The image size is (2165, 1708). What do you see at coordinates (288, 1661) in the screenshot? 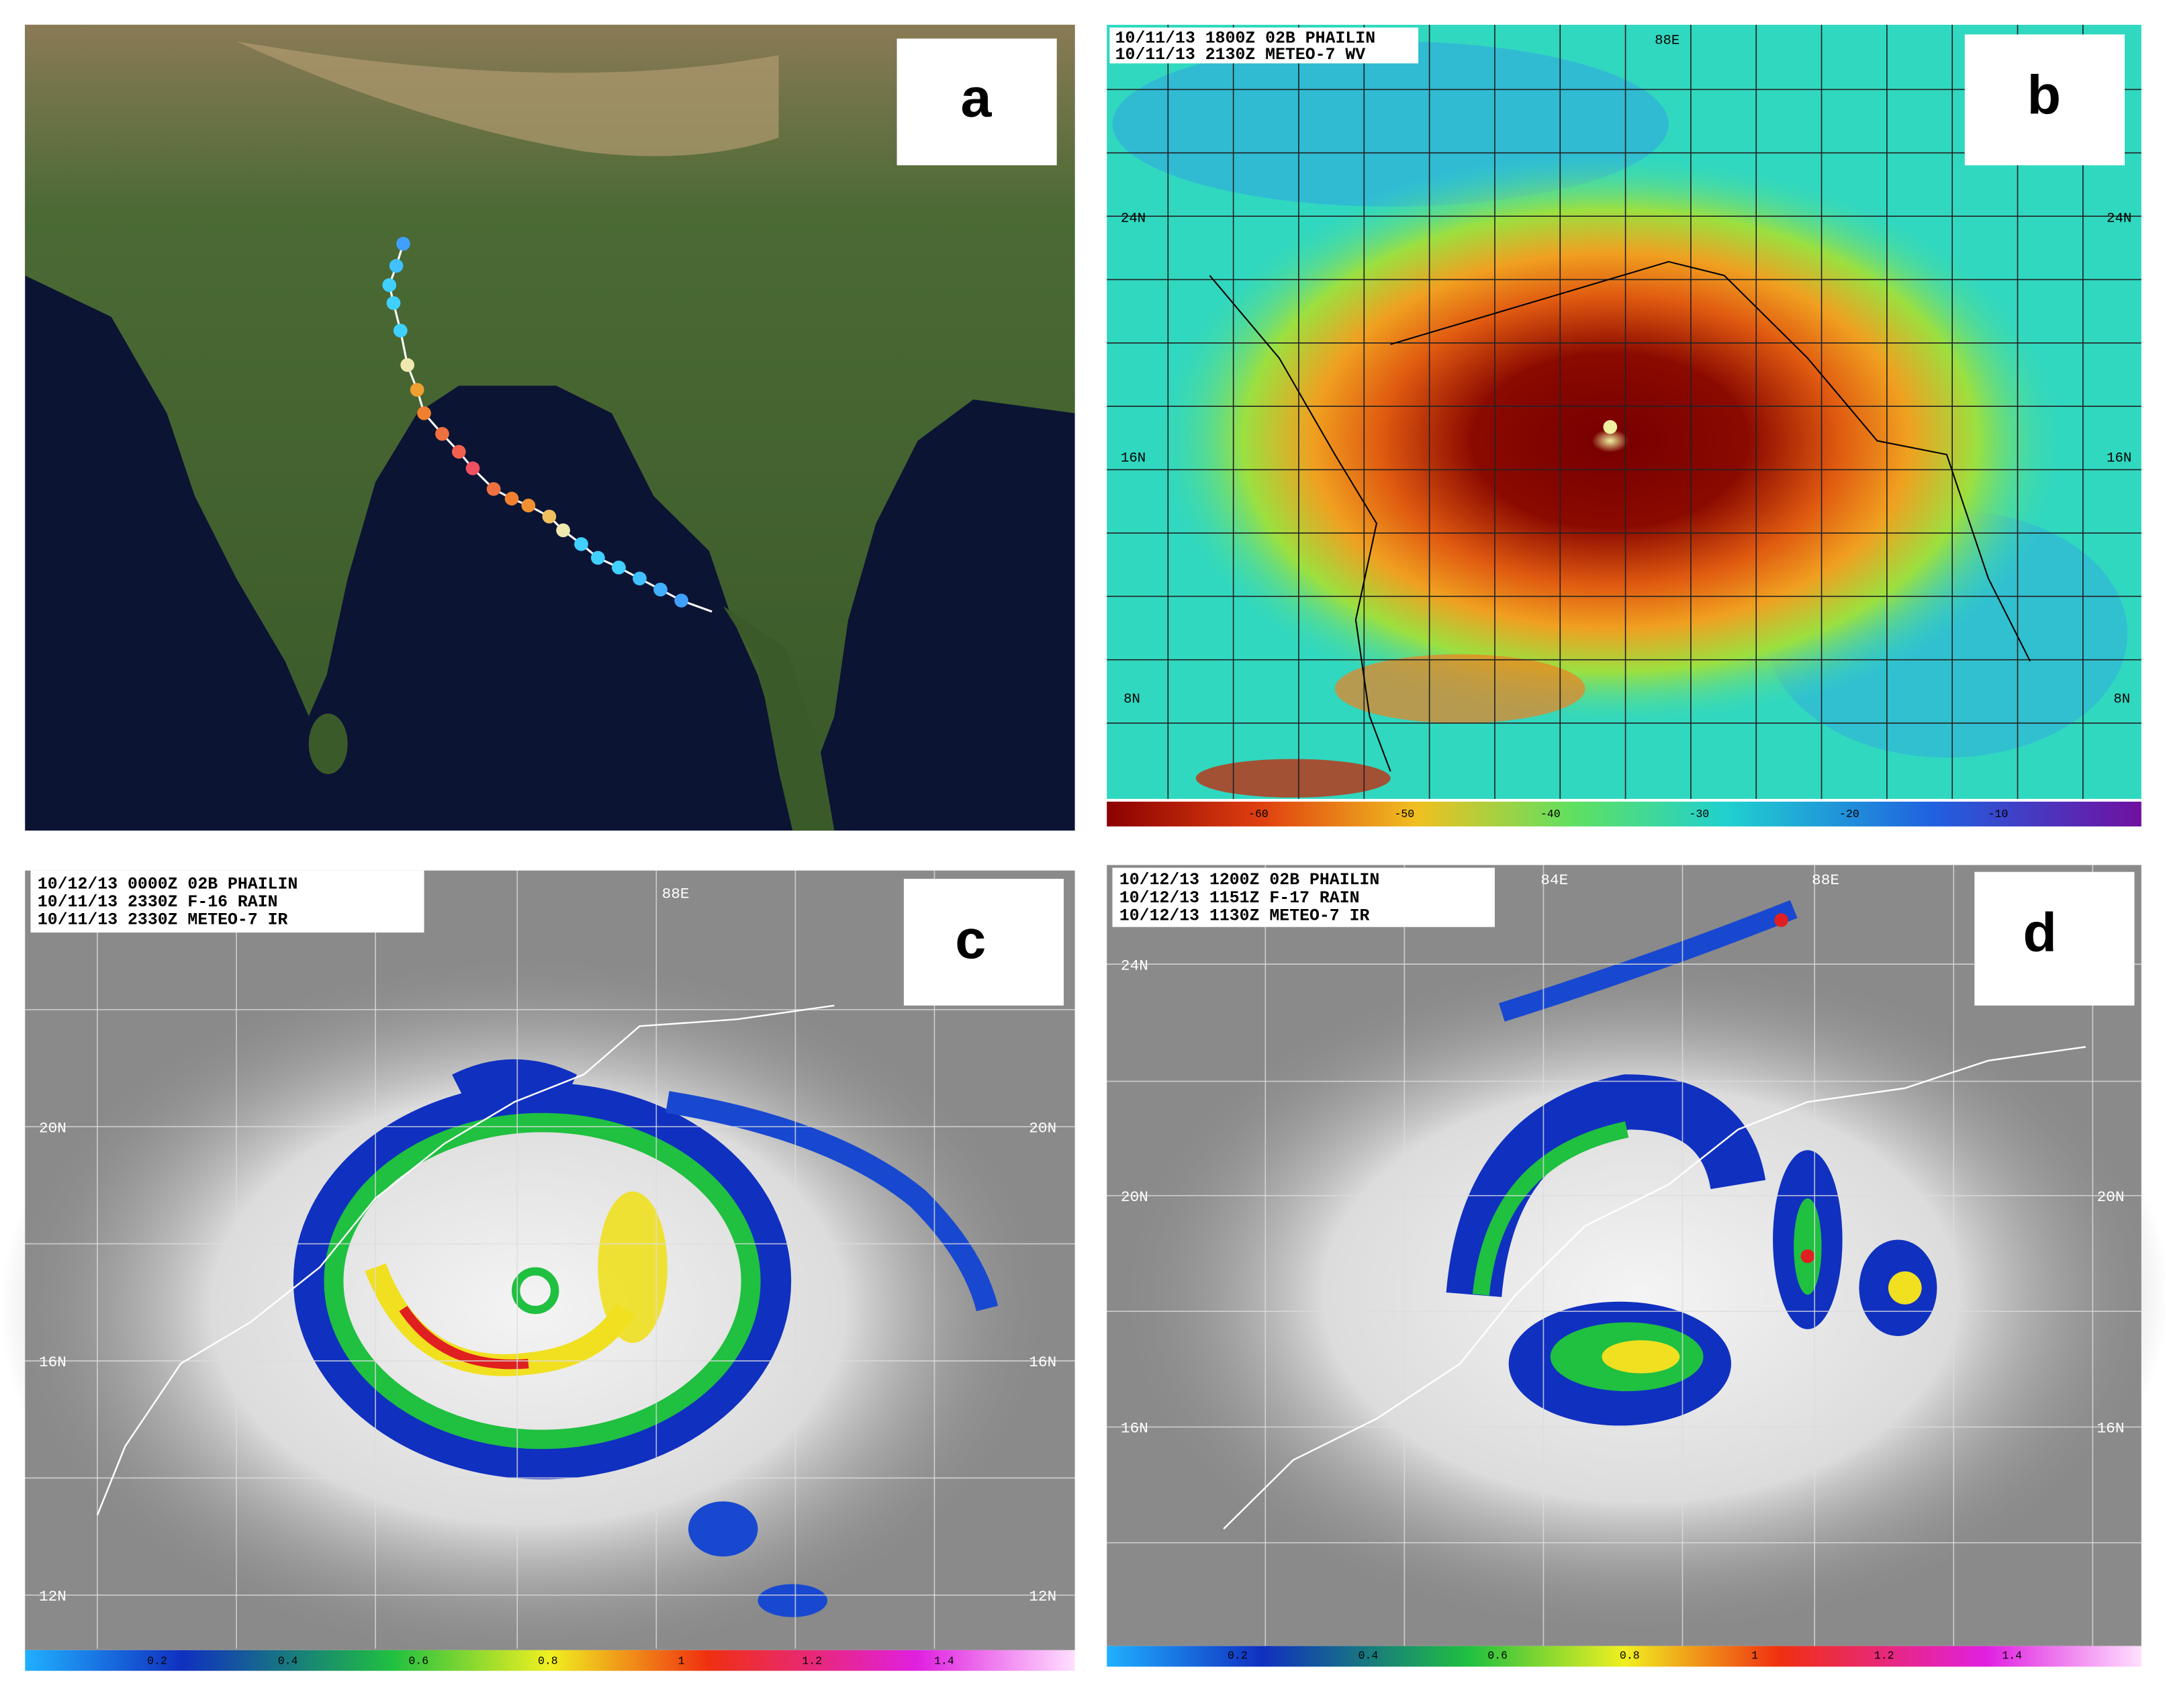
I see `colorbar-label: 0.4` at bounding box center [288, 1661].